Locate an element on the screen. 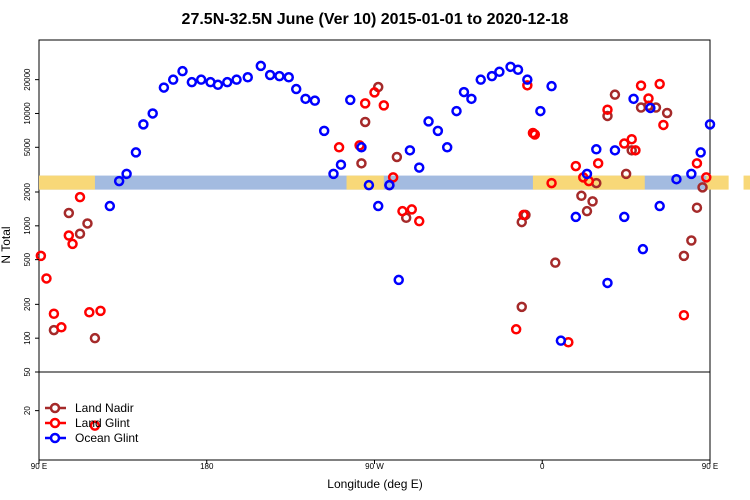 The width and height of the screenshot is (750, 500). legend-entry: Land Nadir is located at coordinates (89, 408).